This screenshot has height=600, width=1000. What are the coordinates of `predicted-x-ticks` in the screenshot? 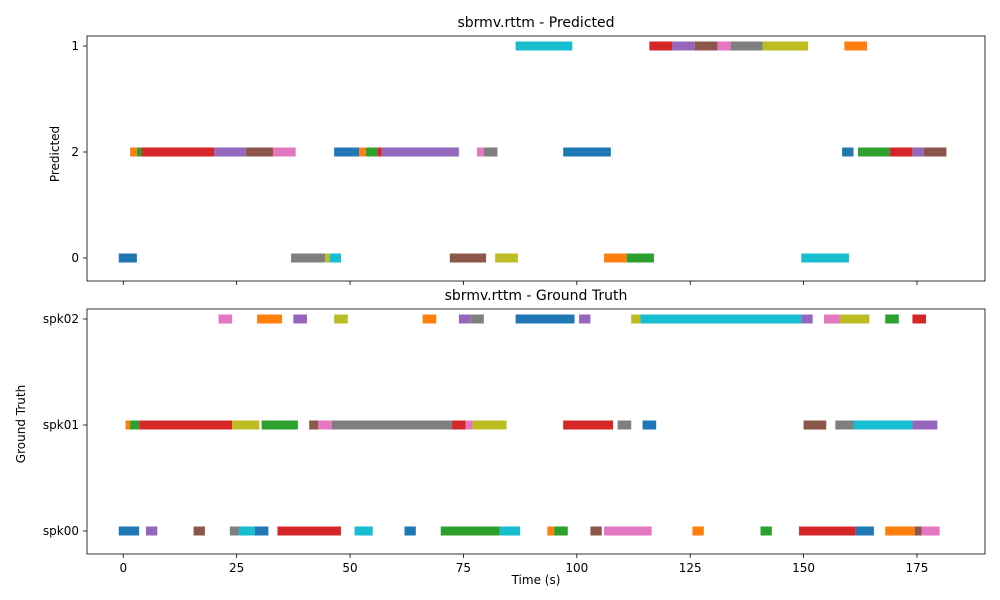 It's located at (520, 283).